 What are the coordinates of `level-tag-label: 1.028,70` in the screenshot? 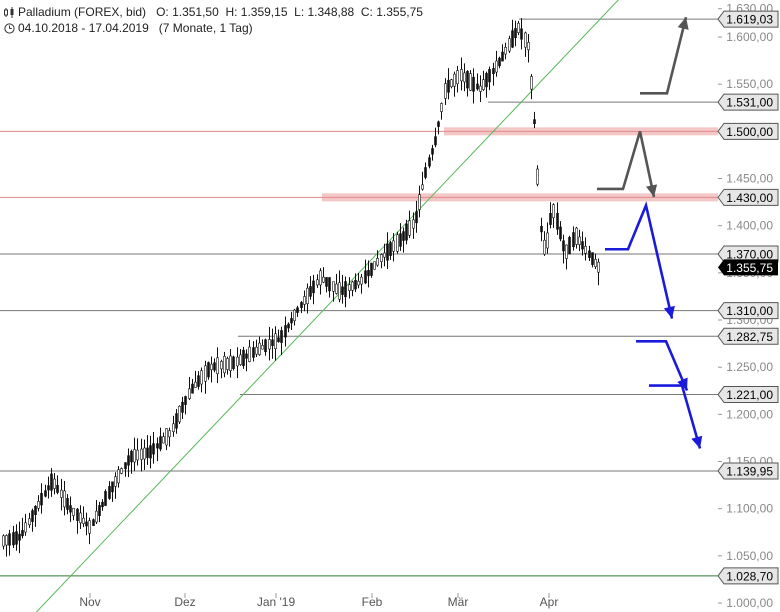 It's located at (749, 576).